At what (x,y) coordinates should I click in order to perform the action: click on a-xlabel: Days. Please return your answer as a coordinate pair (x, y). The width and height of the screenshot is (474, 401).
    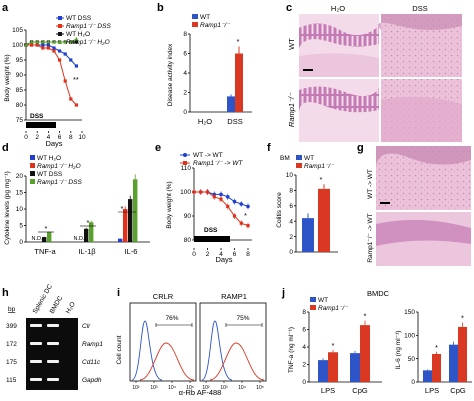
    Looking at the image, I should click on (53, 143).